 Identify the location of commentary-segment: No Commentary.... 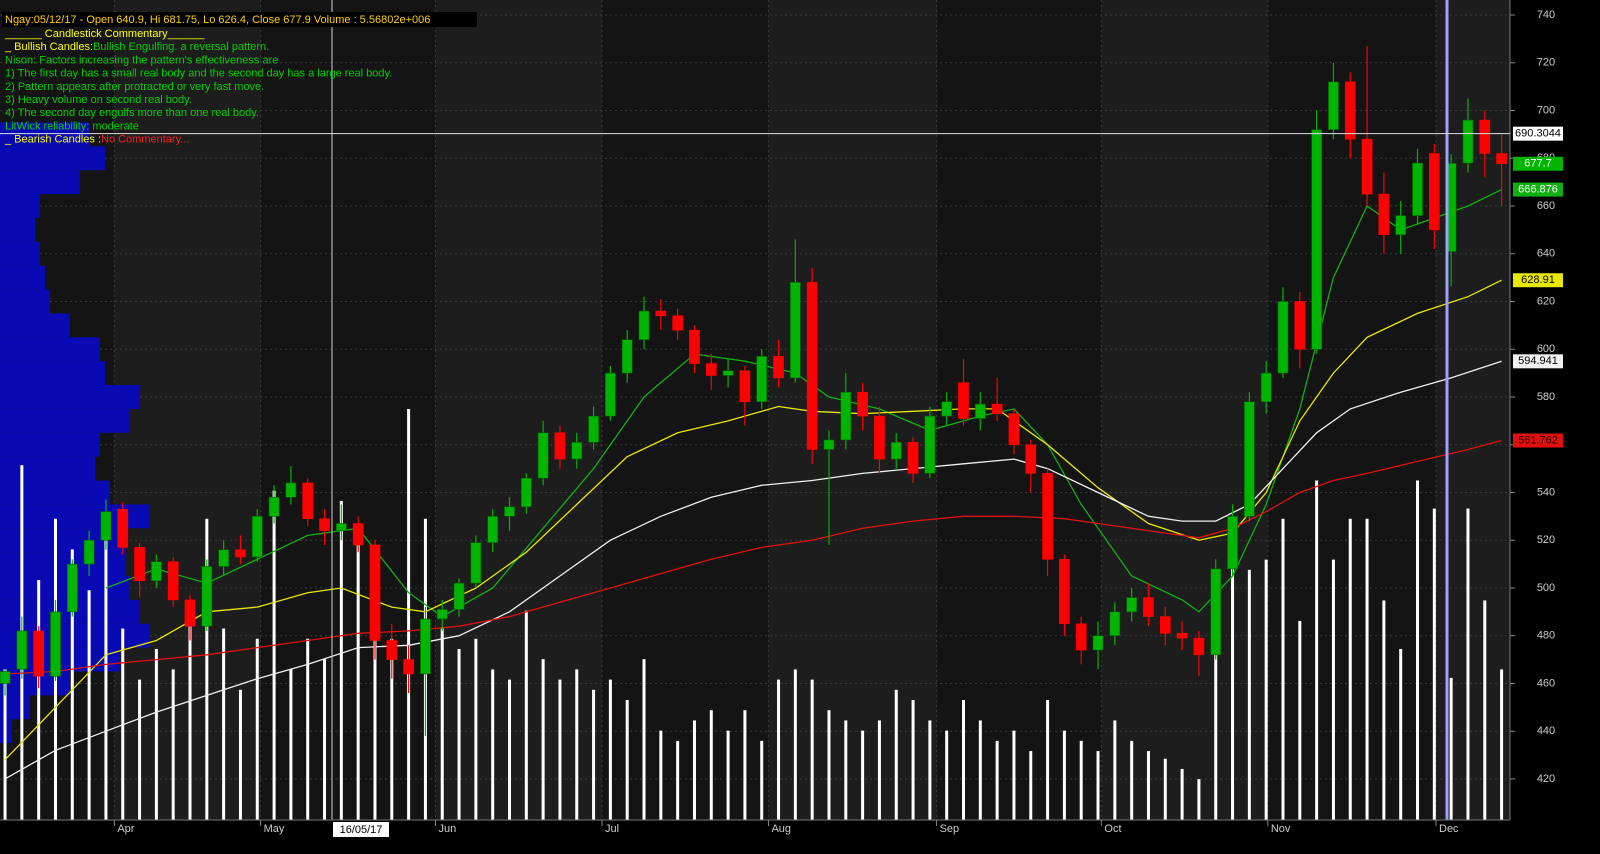
(145, 140).